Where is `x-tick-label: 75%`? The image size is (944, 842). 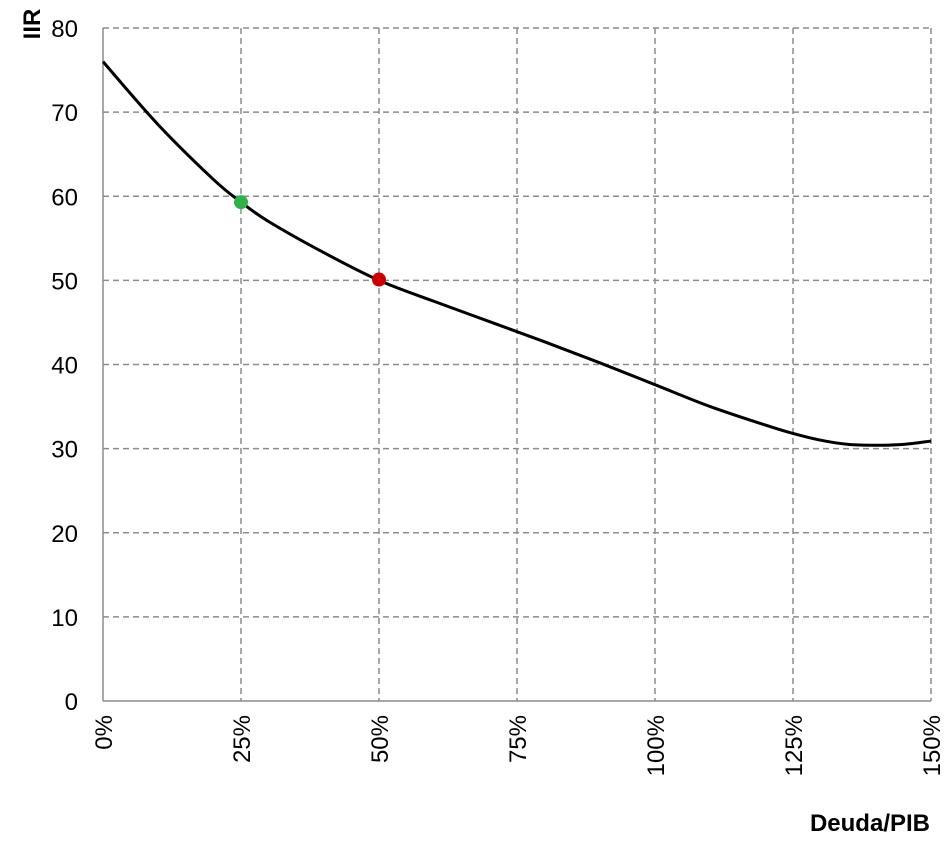
x-tick-label: 75% is located at coordinates (518, 739).